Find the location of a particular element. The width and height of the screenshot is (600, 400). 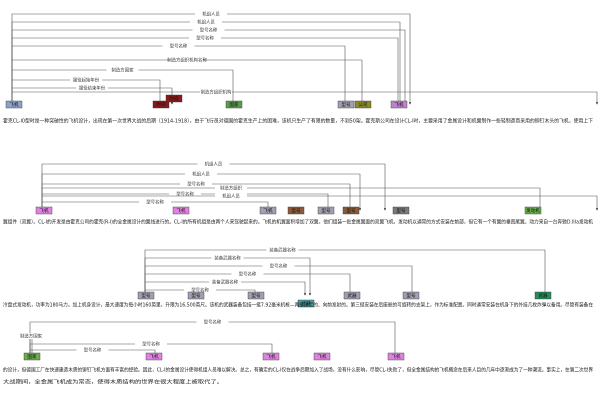

sentence-text: 大战期间，全金属飞机成为常态，使得木质结构的世界在很大程度上被取代了。 is located at coordinates (113, 382).